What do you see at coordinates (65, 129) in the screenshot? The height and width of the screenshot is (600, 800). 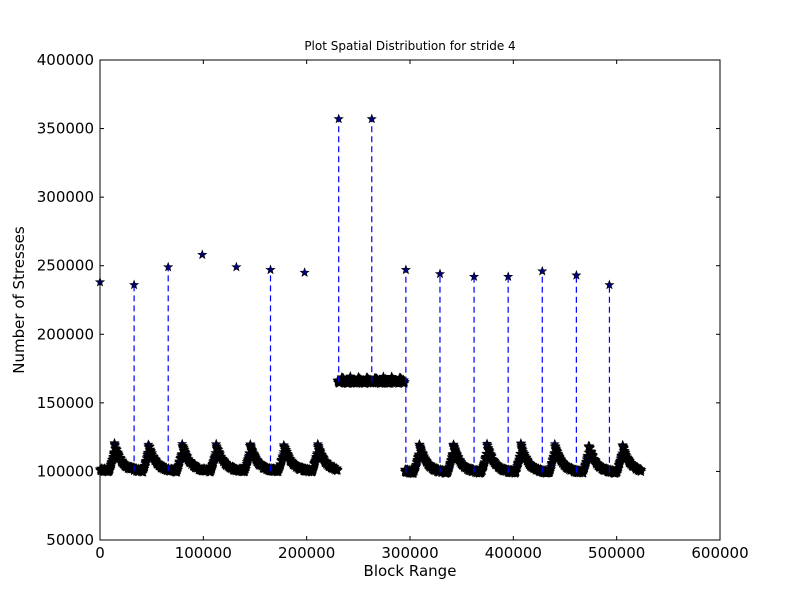 I see `y-tick-label: 350000` at bounding box center [65, 129].